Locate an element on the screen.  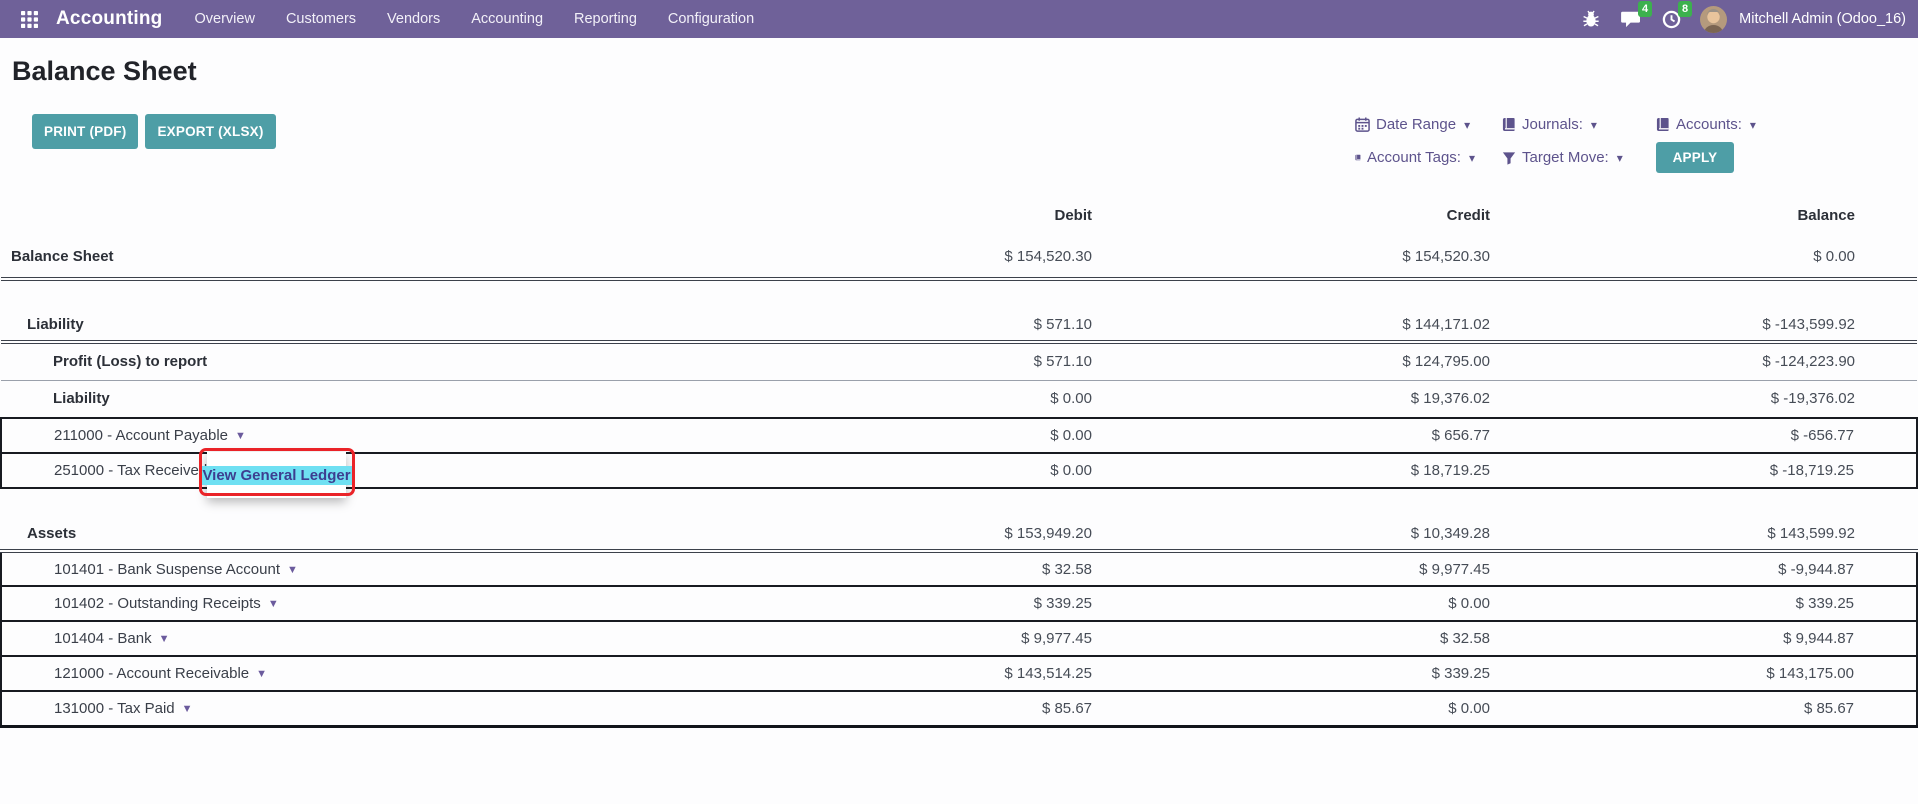
filter-label: Accounts: is located at coordinates (1709, 124).